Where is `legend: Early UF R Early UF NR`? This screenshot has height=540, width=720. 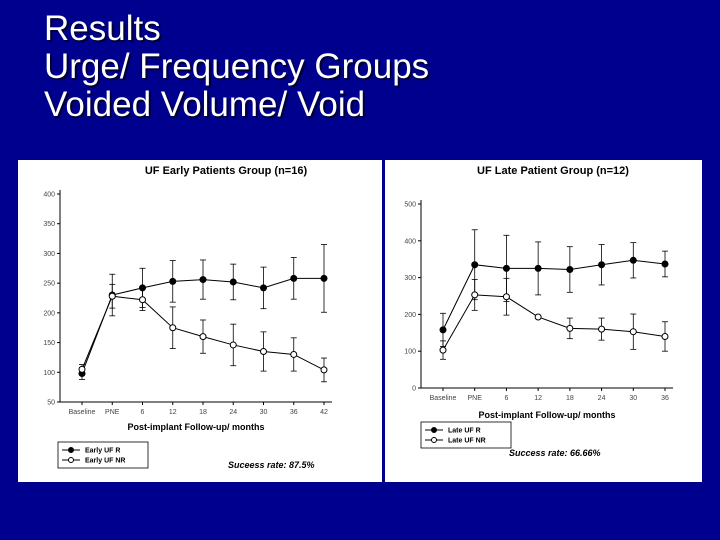
legend: Early UF R Early UF NR is located at coordinates (103, 455).